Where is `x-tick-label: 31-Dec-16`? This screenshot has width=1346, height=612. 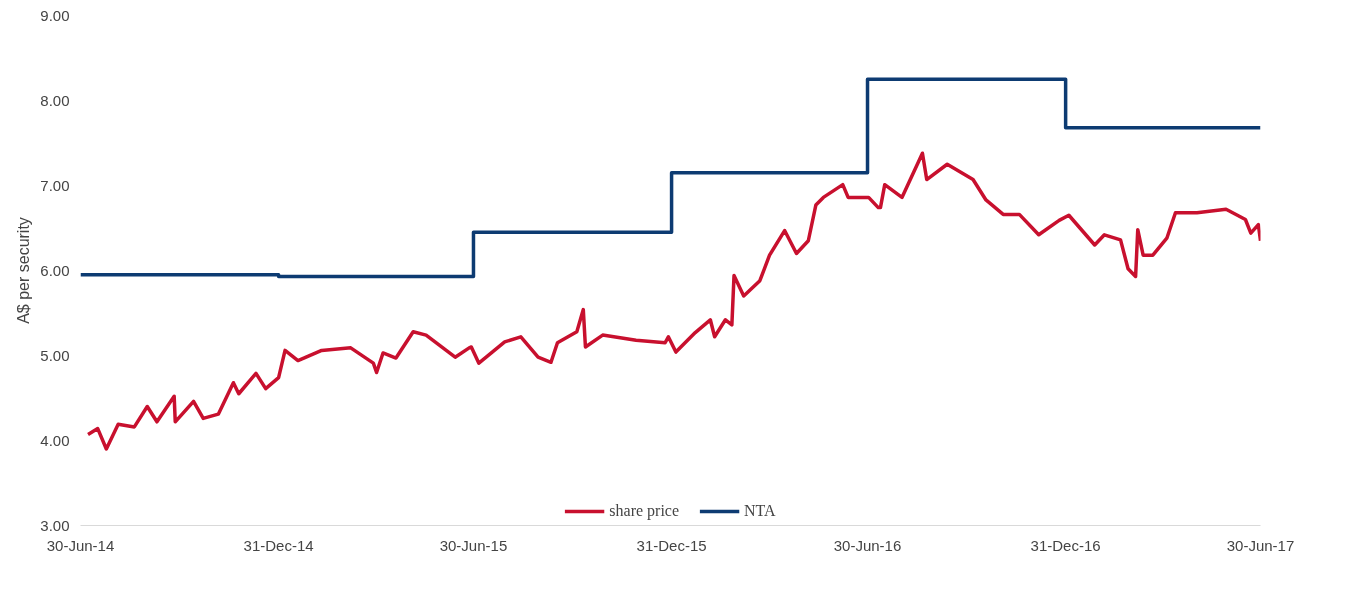 x-tick-label: 31-Dec-16 is located at coordinates (1065, 545).